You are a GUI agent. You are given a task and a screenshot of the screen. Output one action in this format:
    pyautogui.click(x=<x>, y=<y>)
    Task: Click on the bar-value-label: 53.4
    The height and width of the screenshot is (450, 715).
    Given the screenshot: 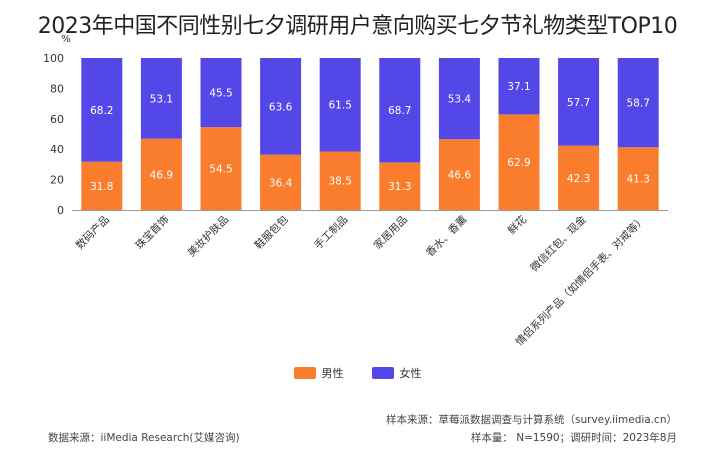 What is the action you would take?
    pyautogui.click(x=460, y=100)
    